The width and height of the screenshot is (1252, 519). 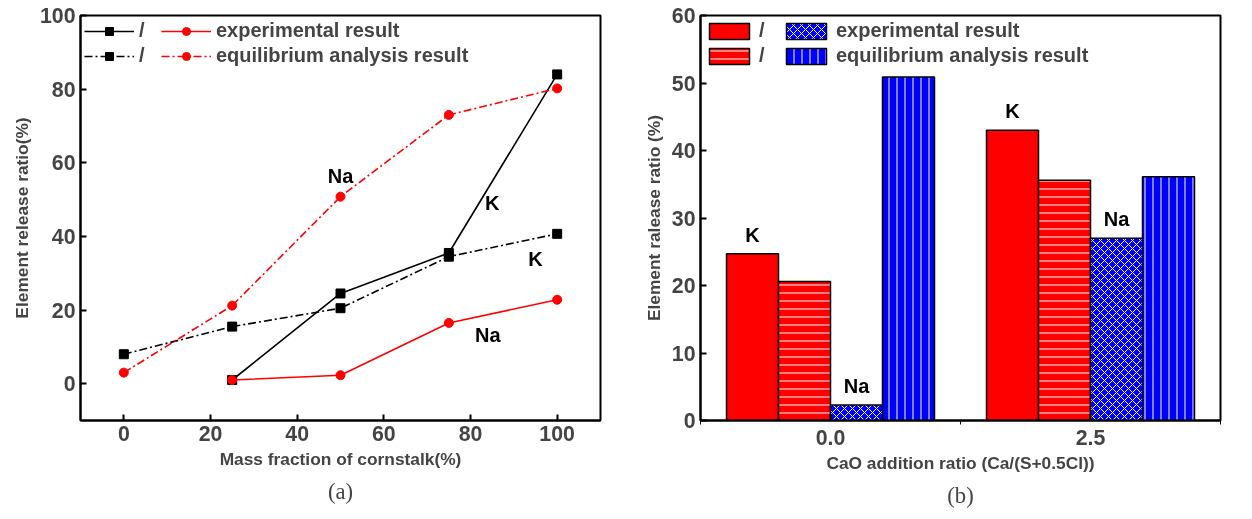 I want to click on y-tick-label: 80, so click(x=63, y=89).